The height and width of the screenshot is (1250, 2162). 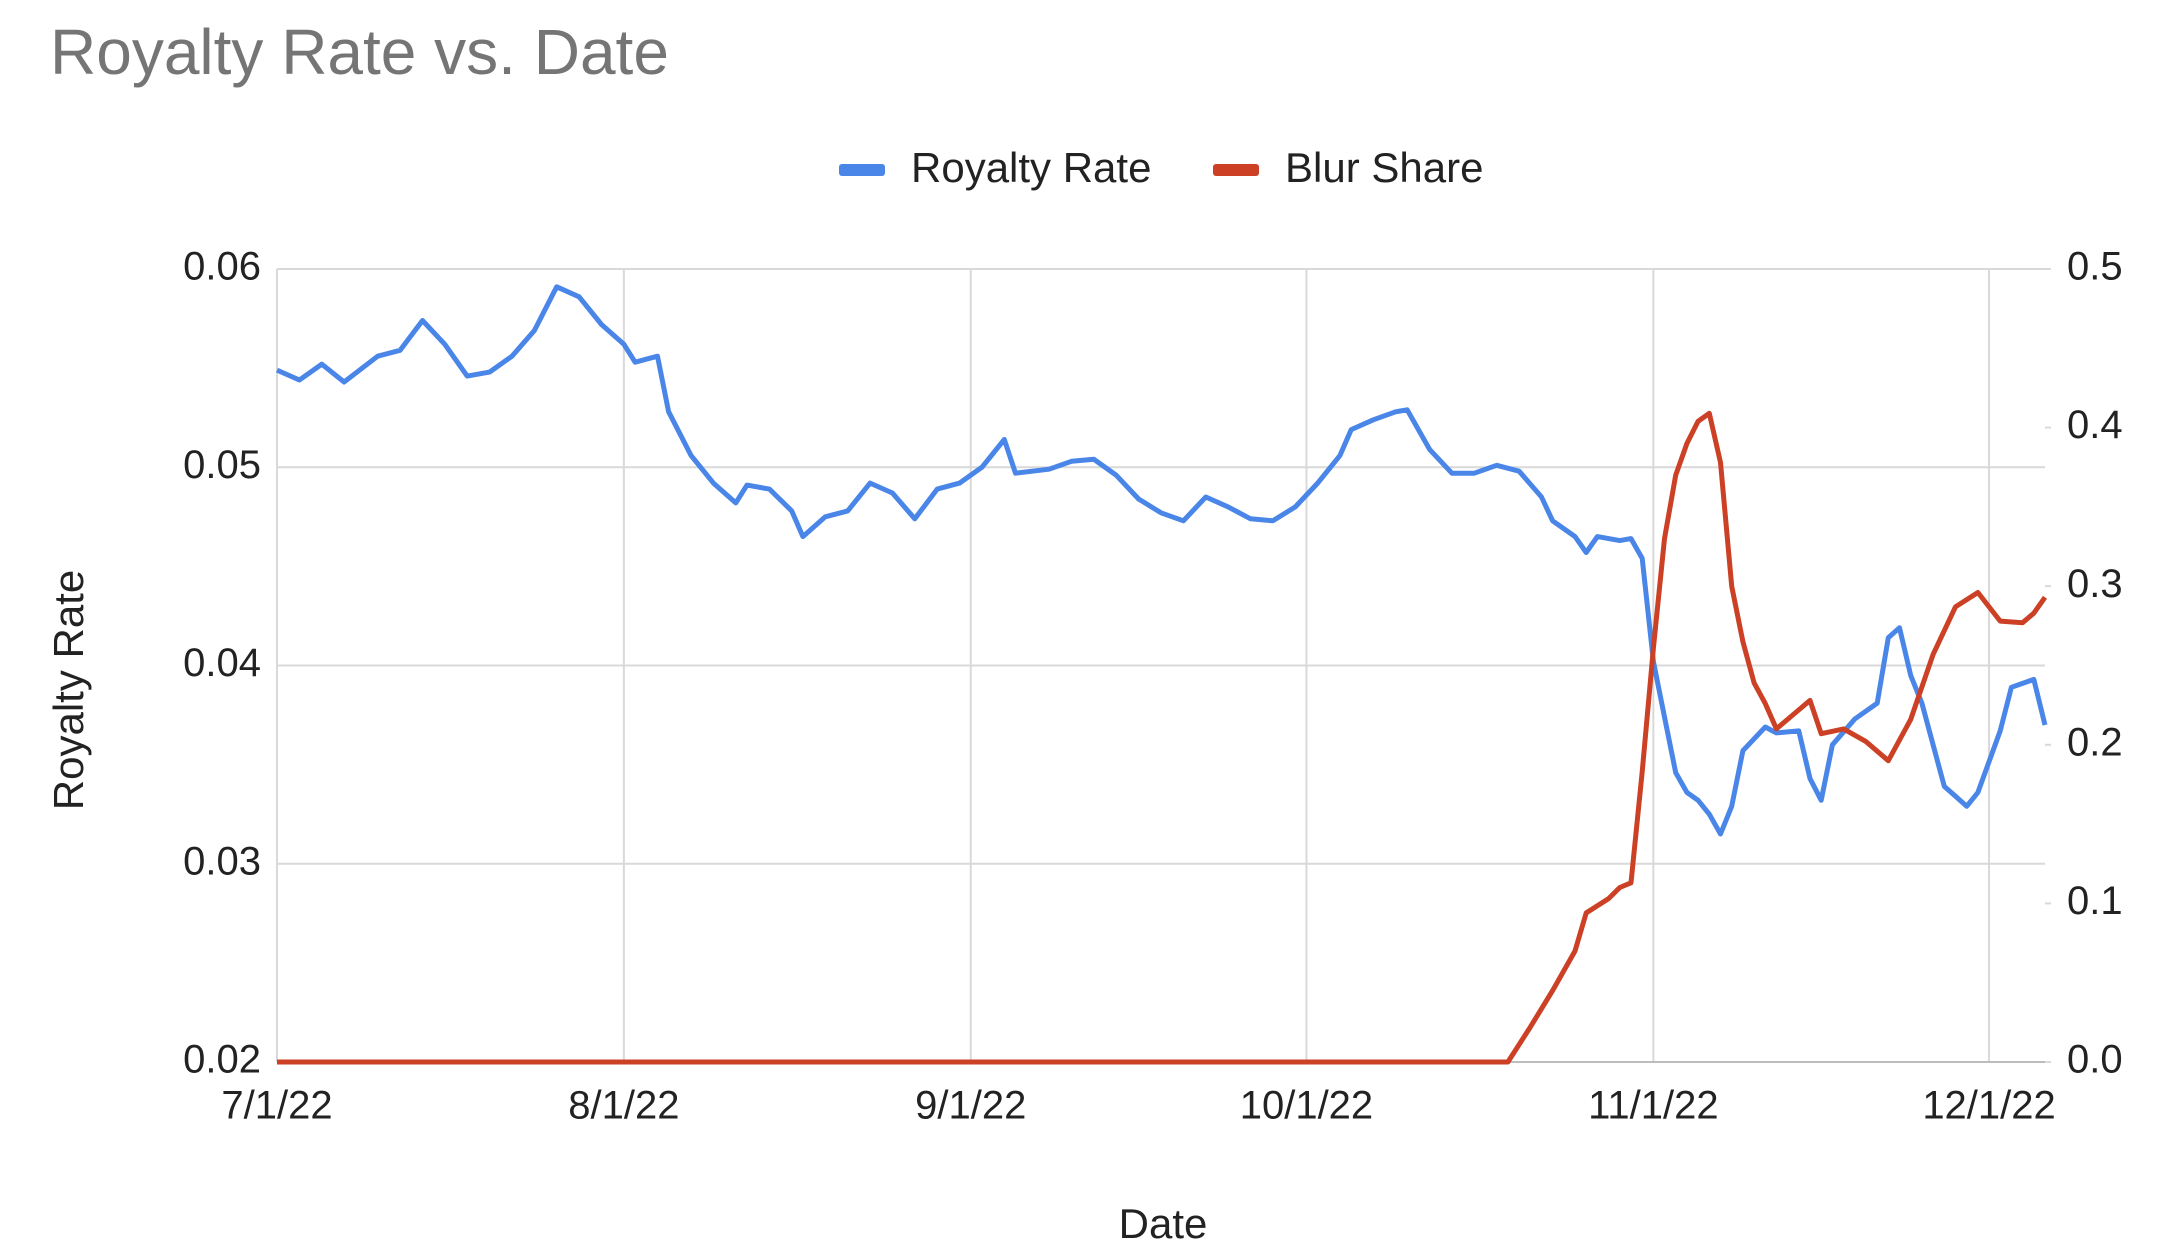 What do you see at coordinates (2095, 1060) in the screenshot?
I see `y2-tick-label: 0.0` at bounding box center [2095, 1060].